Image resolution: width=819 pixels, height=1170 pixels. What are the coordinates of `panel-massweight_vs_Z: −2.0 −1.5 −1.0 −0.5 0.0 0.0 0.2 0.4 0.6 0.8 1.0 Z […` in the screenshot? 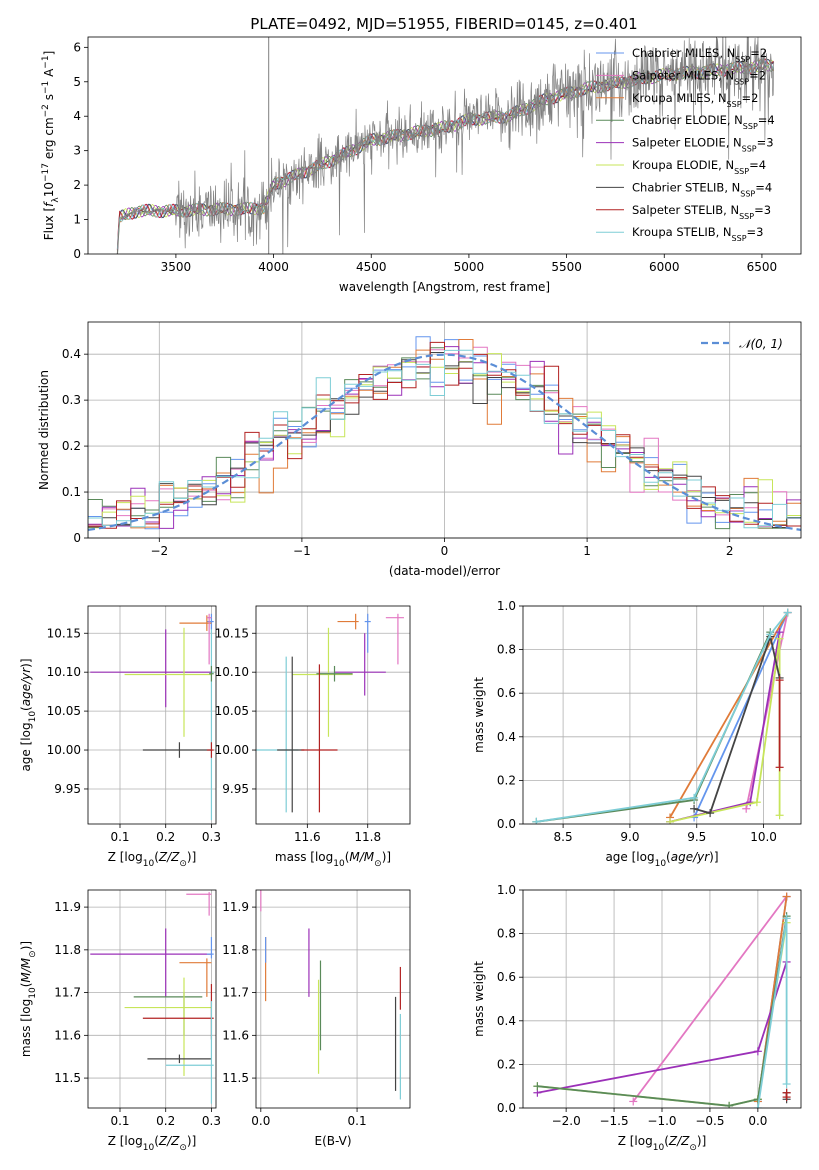 It's located at (637, 1018).